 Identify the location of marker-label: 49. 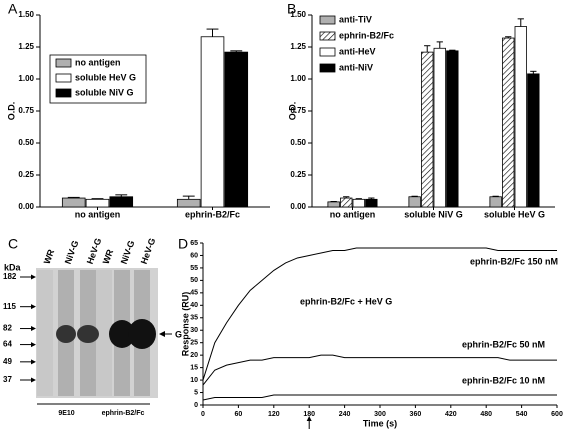
(7, 361).